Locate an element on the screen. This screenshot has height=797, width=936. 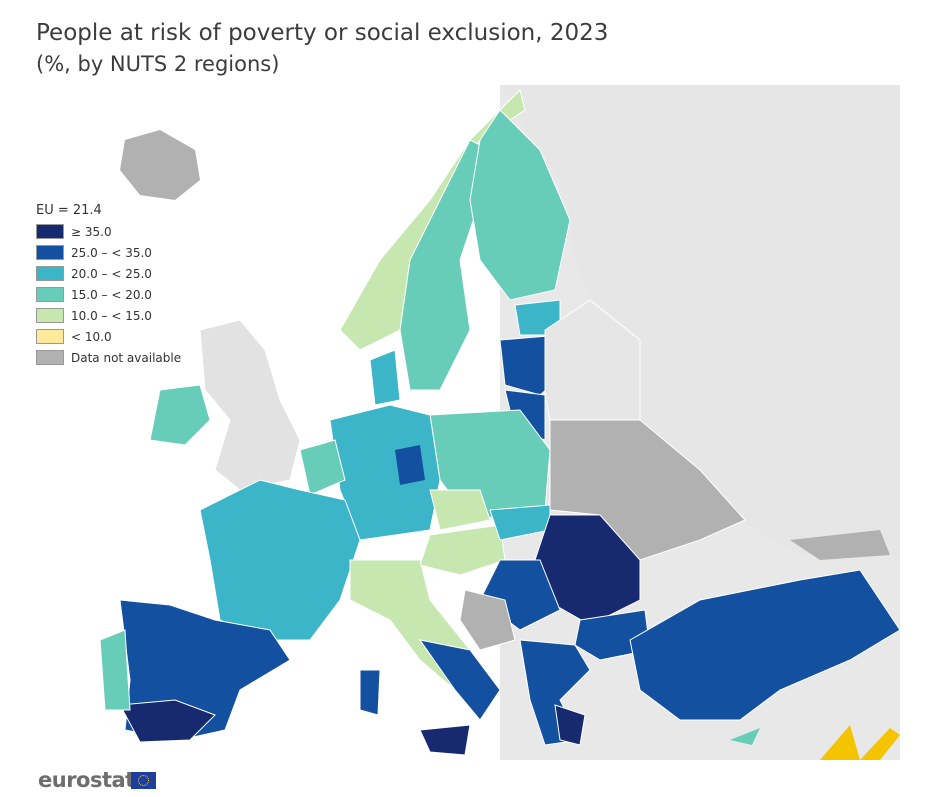
region-cyprus is located at coordinates (745, 736).